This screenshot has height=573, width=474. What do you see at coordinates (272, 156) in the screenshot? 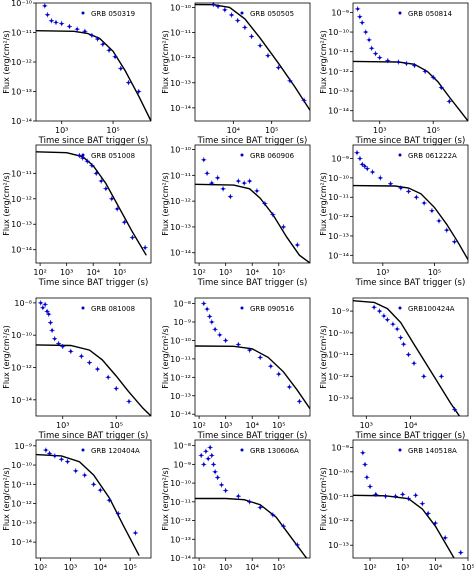
I see `legend-label: GRB 060906` at bounding box center [272, 156].